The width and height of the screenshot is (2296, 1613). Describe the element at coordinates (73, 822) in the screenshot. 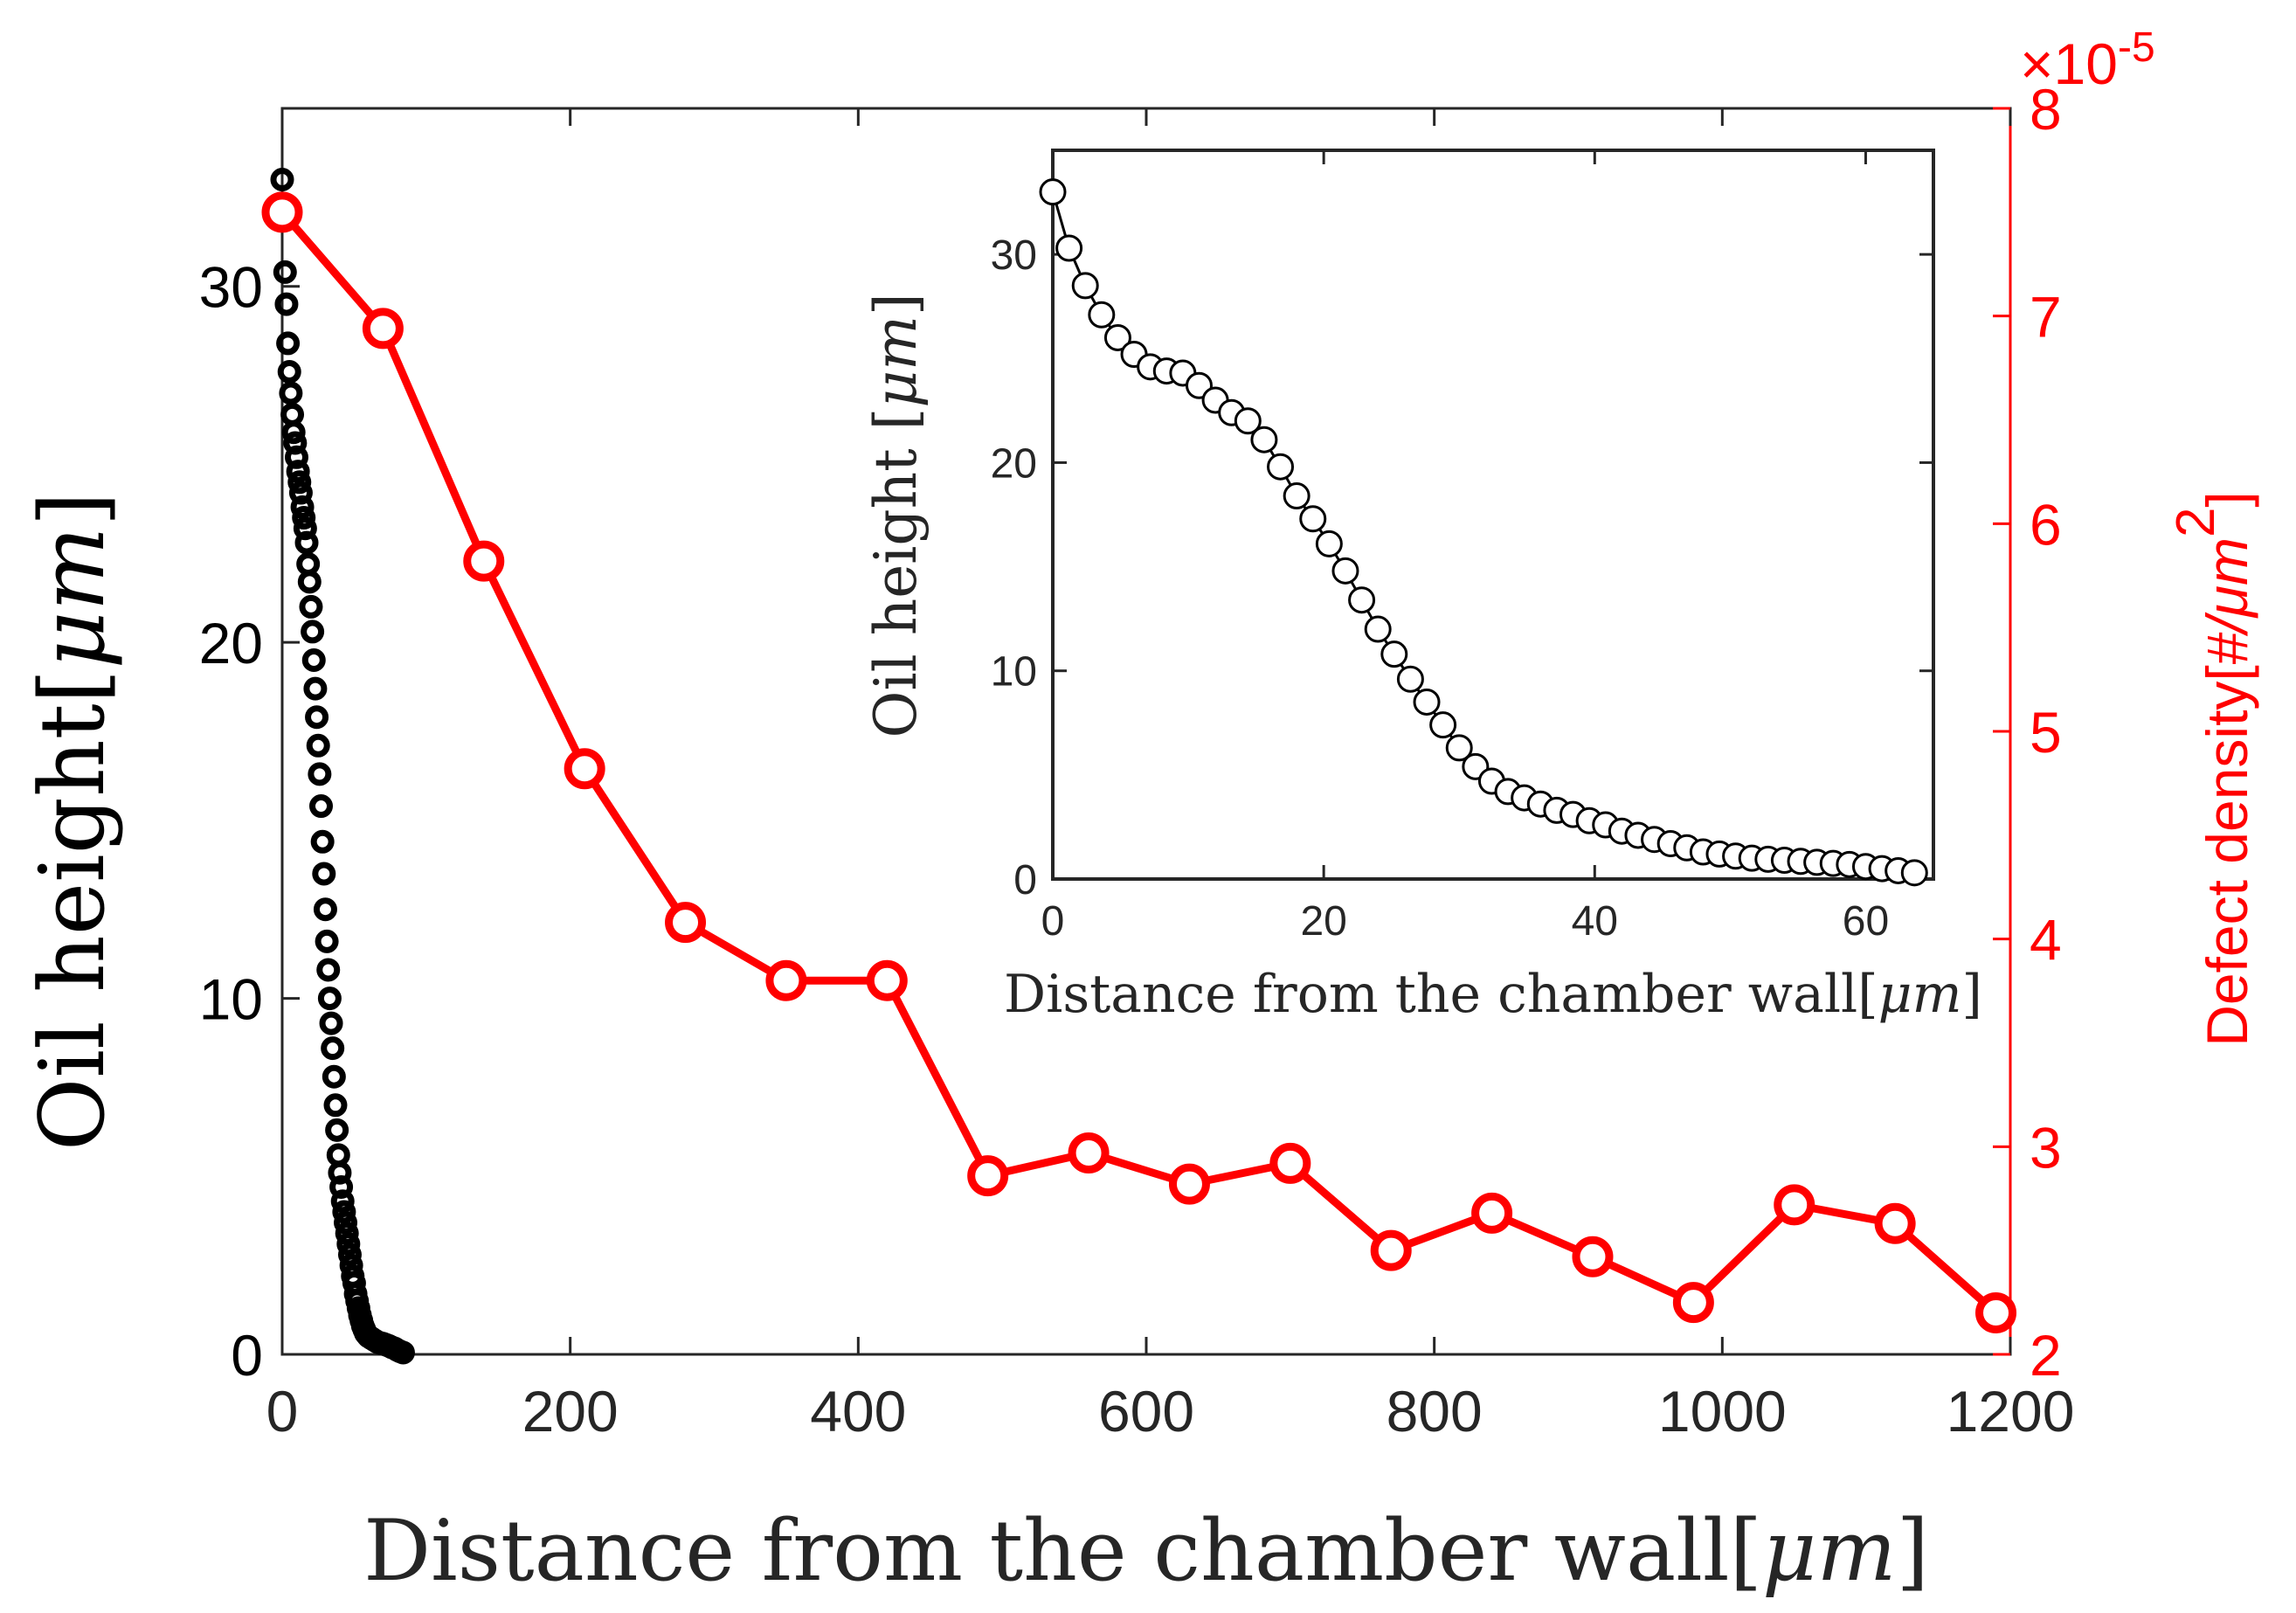

I see `y-axis-left-title: Oil height[μm]` at that location.